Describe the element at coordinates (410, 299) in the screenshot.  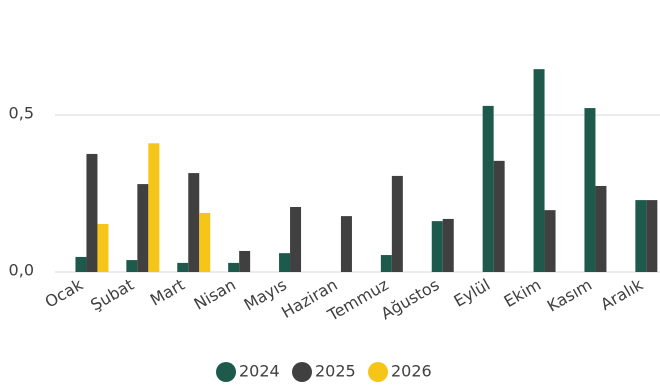
I see `x-tick-label: Ağustos` at that location.